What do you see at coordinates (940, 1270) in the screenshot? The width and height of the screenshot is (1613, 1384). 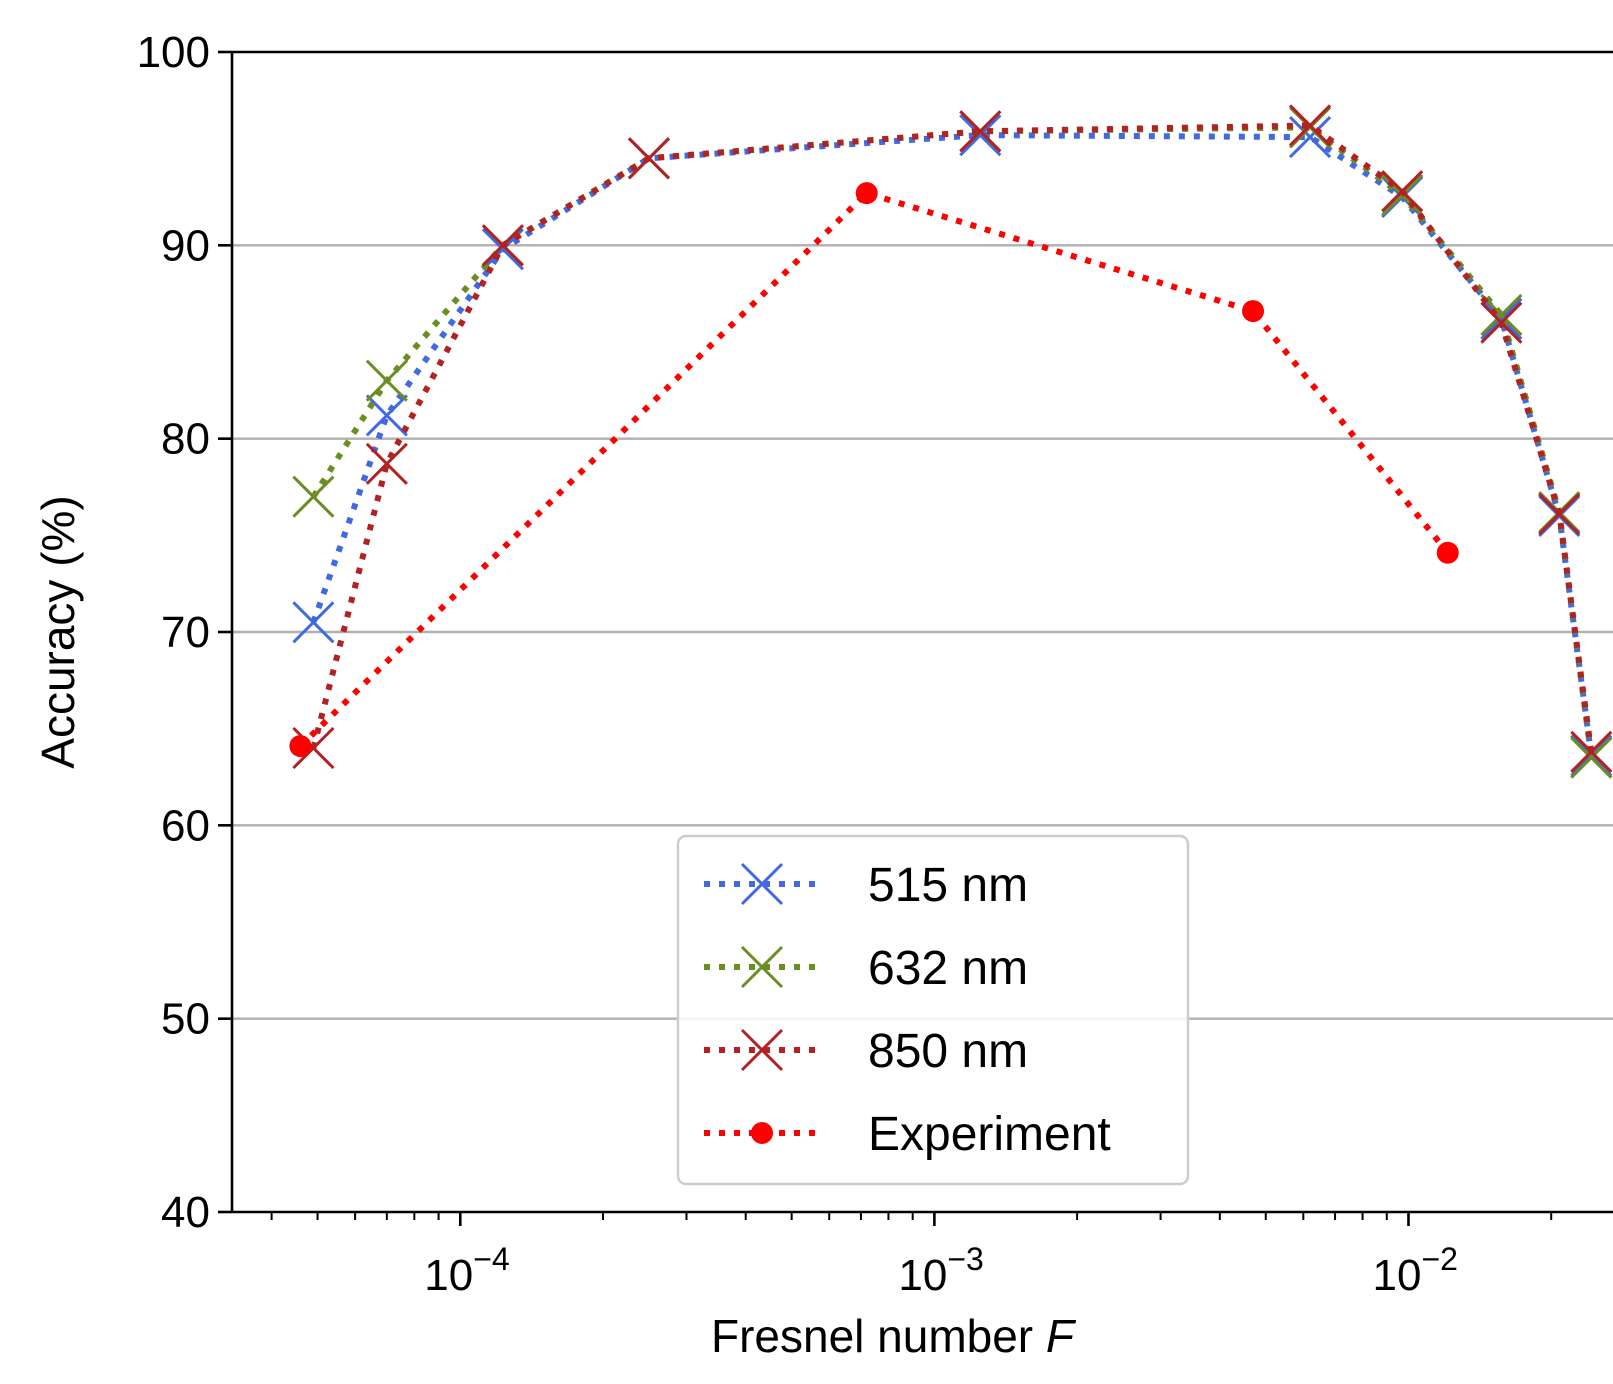 I see `x-tick-label: 10⁻³` at bounding box center [940, 1270].